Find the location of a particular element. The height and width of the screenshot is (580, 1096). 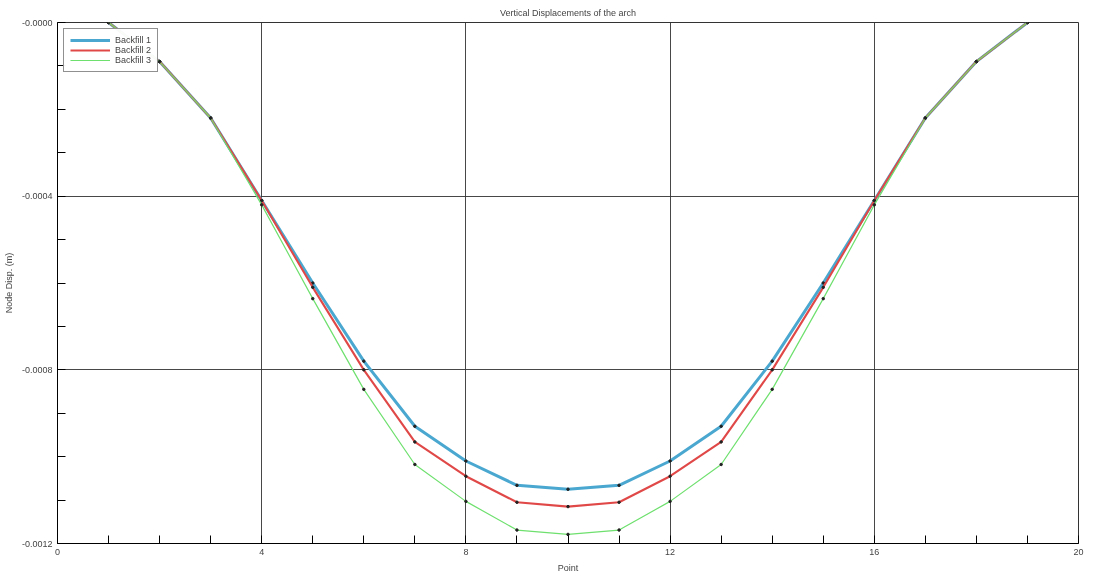

legend-label: Backfill 1 is located at coordinates (133, 40).